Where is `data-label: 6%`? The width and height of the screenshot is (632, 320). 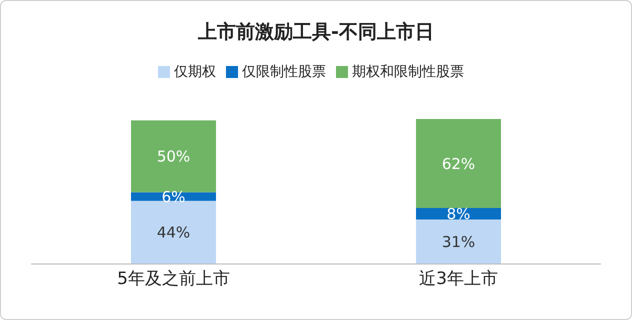
data-label: 6% is located at coordinates (174, 197).